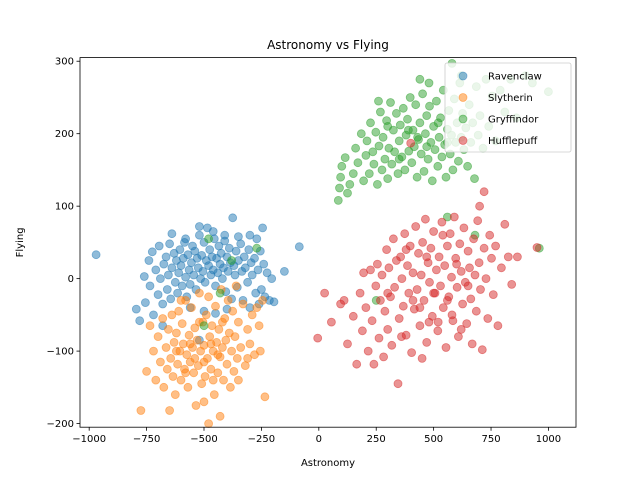 The width and height of the screenshot is (640, 480). I want to click on x-tick-label: −1000, so click(89, 439).